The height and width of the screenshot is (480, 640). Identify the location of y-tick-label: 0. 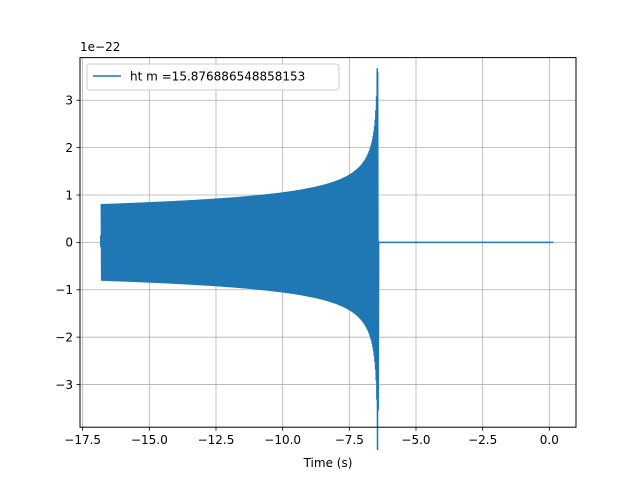
(69, 243).